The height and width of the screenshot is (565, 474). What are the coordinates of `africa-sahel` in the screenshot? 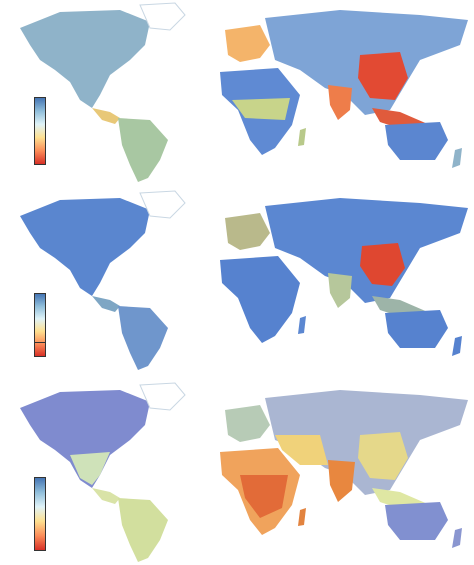 It's located at (261, 109).